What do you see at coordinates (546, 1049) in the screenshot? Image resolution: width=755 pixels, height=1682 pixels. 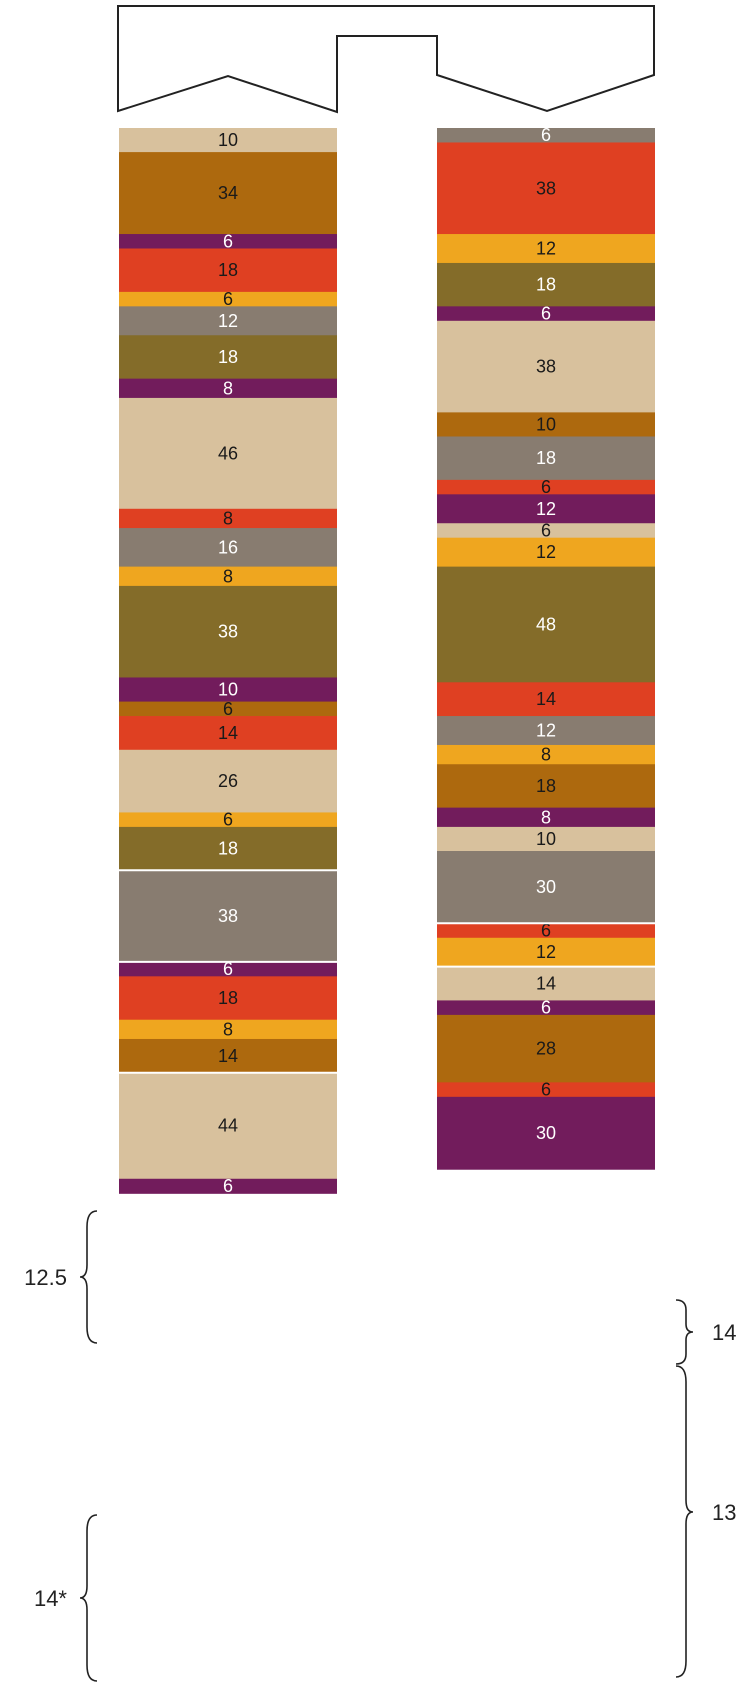 I see `segment-label: 28` at bounding box center [546, 1049].